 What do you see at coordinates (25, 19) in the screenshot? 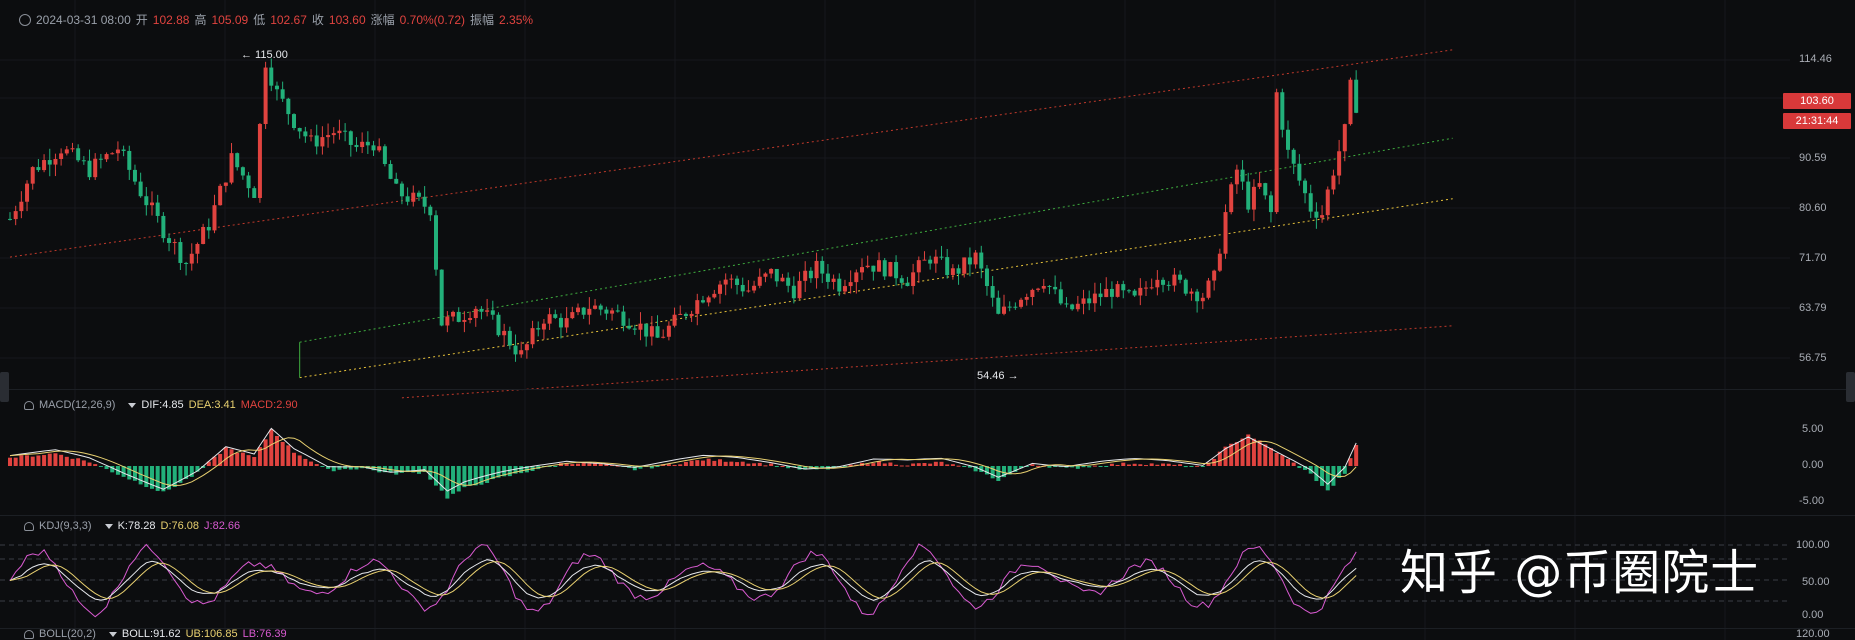
I see `collapse-icon` at bounding box center [25, 19].